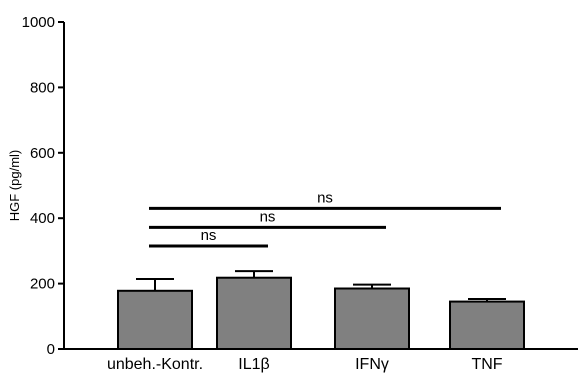 The image size is (582, 374). I want to click on y-tick-label-1000: 1000, so click(38, 22).